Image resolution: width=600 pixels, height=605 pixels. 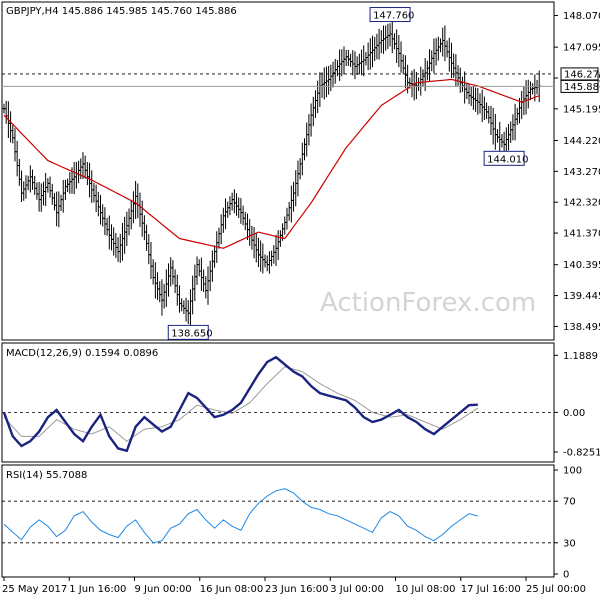 What do you see at coordinates (568, 523) in the screenshot?
I see `rsi-y-ticks: 100 70 30 0` at bounding box center [568, 523].